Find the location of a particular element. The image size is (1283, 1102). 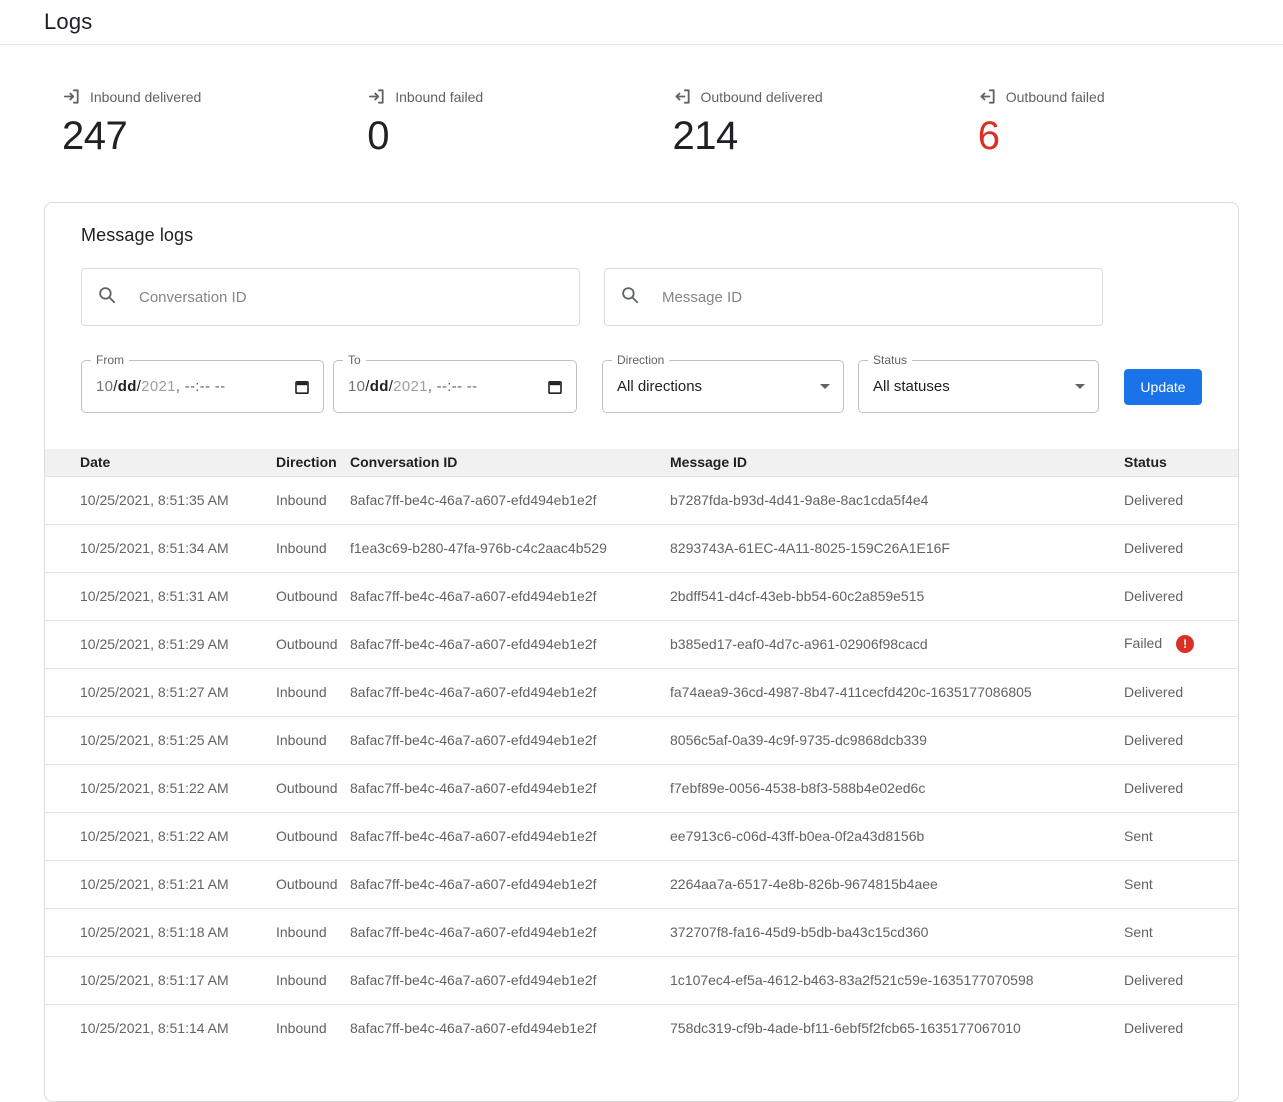

field-label: To is located at coordinates (354, 360).